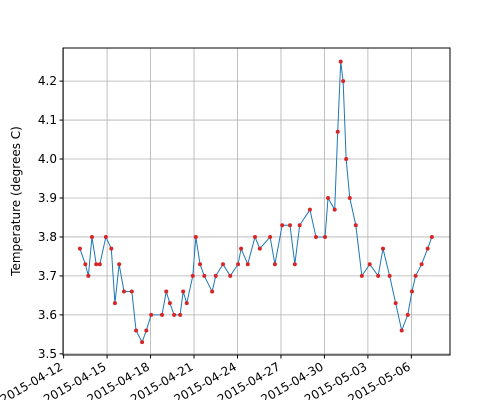 Image resolution: width=500 pixels, height=400 pixels. What do you see at coordinates (47, 315) in the screenshot?
I see `y-tick-label: 3.6` at bounding box center [47, 315].